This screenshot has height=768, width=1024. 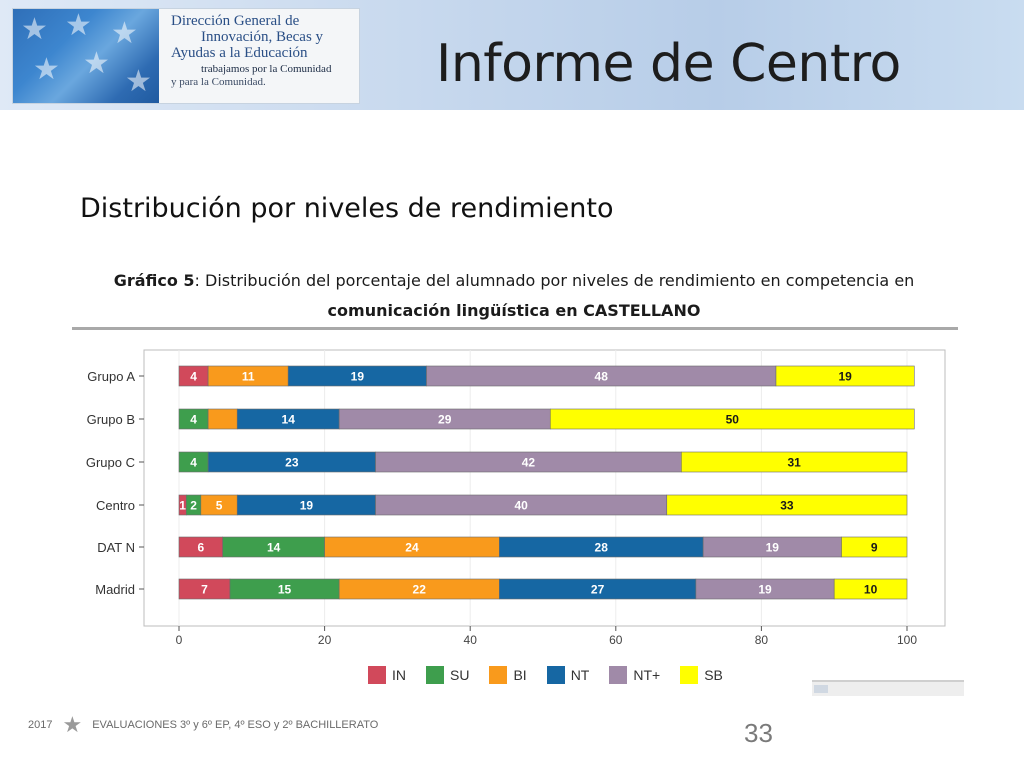 I want to click on data-label: 24, so click(x=412, y=548).